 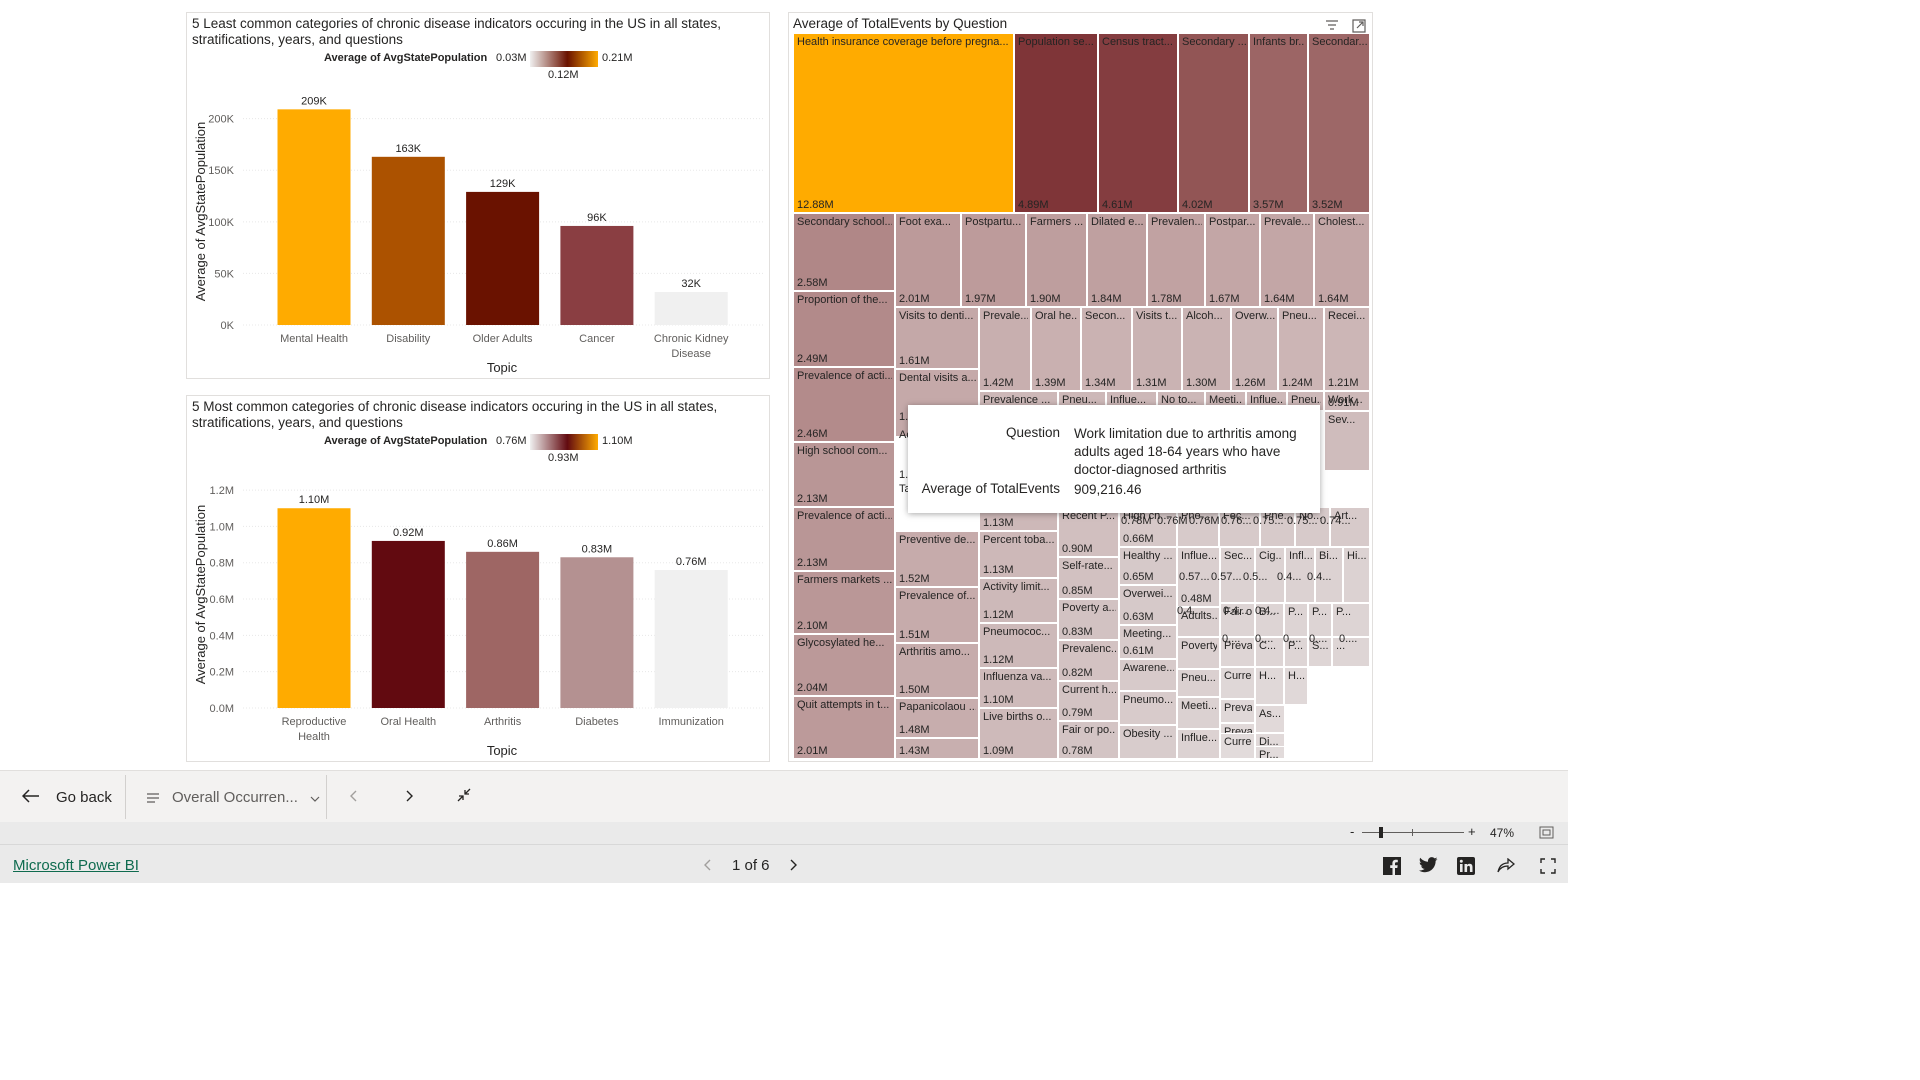 What do you see at coordinates (1546, 835) in the screenshot?
I see `fit-to-page-icon` at bounding box center [1546, 835].